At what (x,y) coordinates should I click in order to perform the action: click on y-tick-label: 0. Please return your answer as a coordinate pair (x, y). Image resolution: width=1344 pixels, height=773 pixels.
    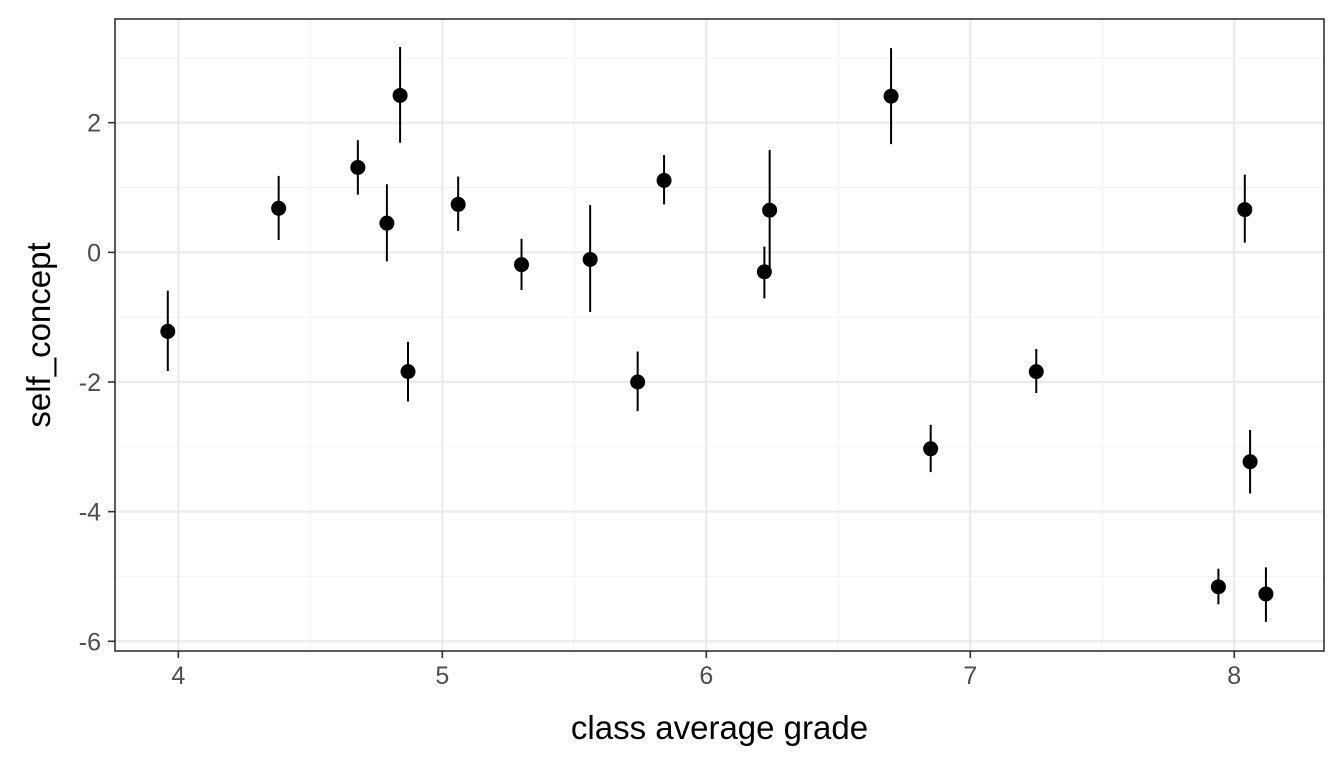
    Looking at the image, I should click on (94, 253).